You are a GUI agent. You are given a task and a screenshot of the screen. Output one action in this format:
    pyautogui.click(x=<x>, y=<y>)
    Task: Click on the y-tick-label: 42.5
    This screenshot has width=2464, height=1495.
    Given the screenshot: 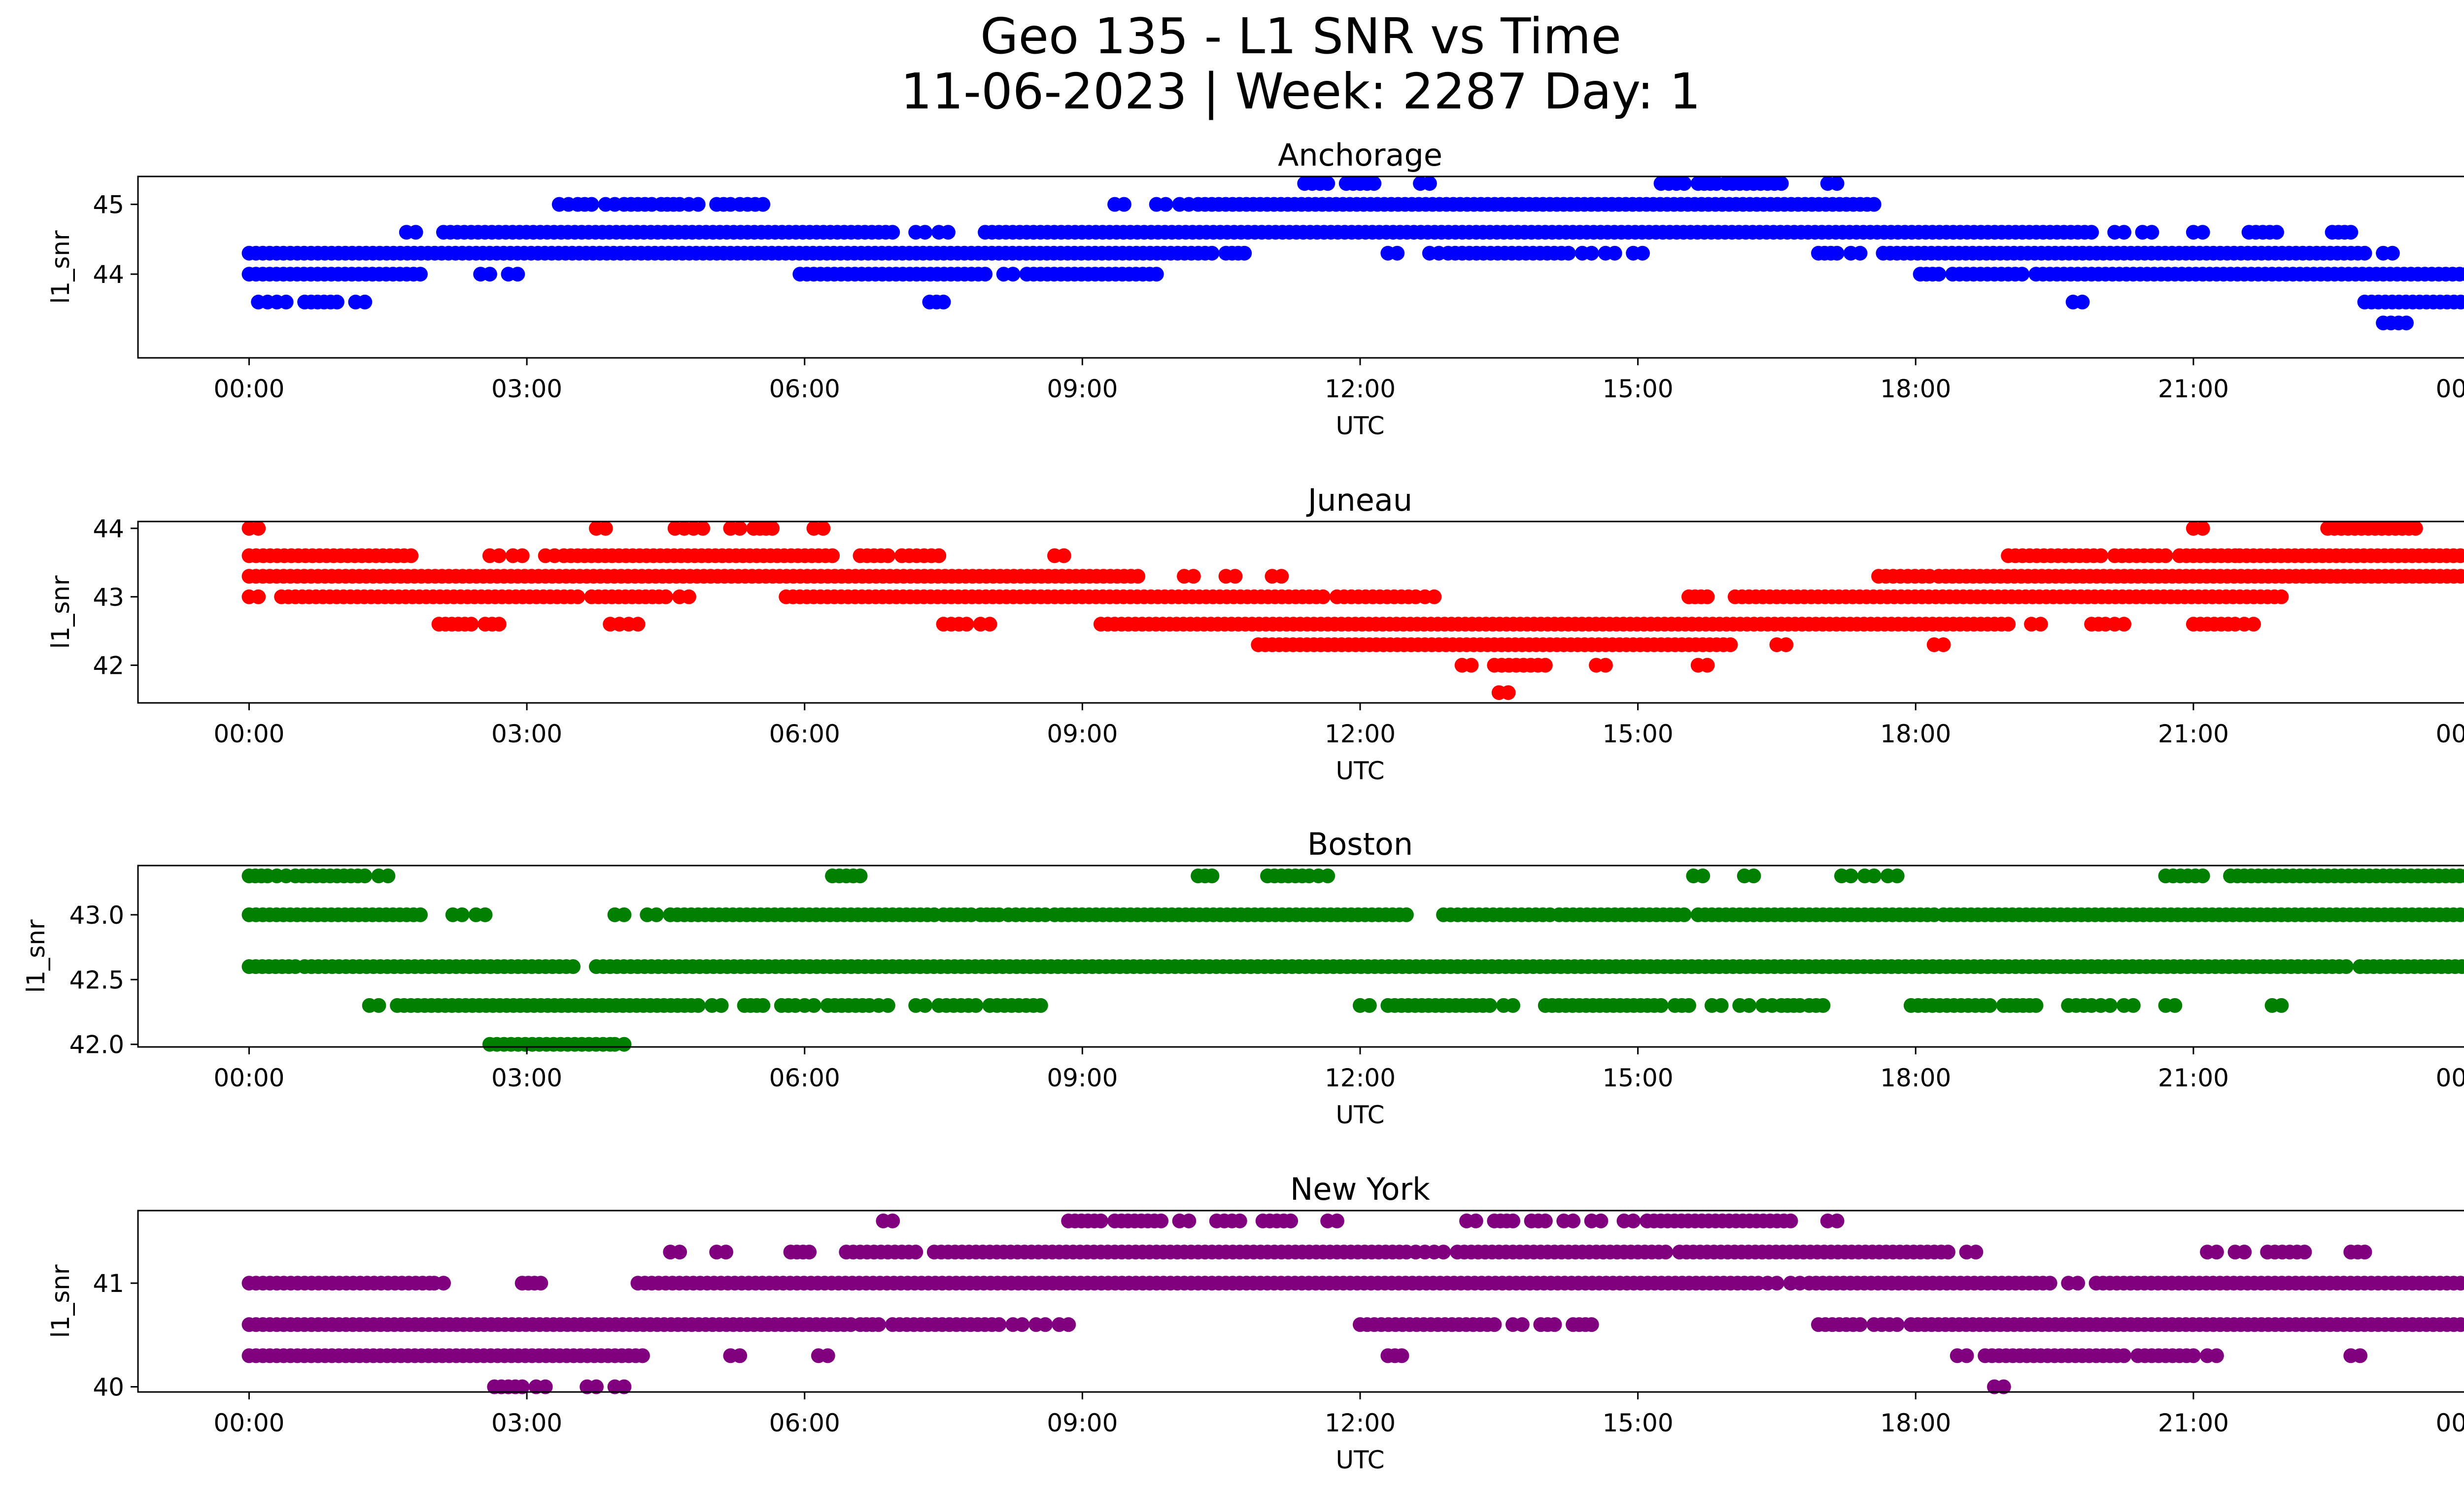 What is the action you would take?
    pyautogui.click(x=96, y=980)
    